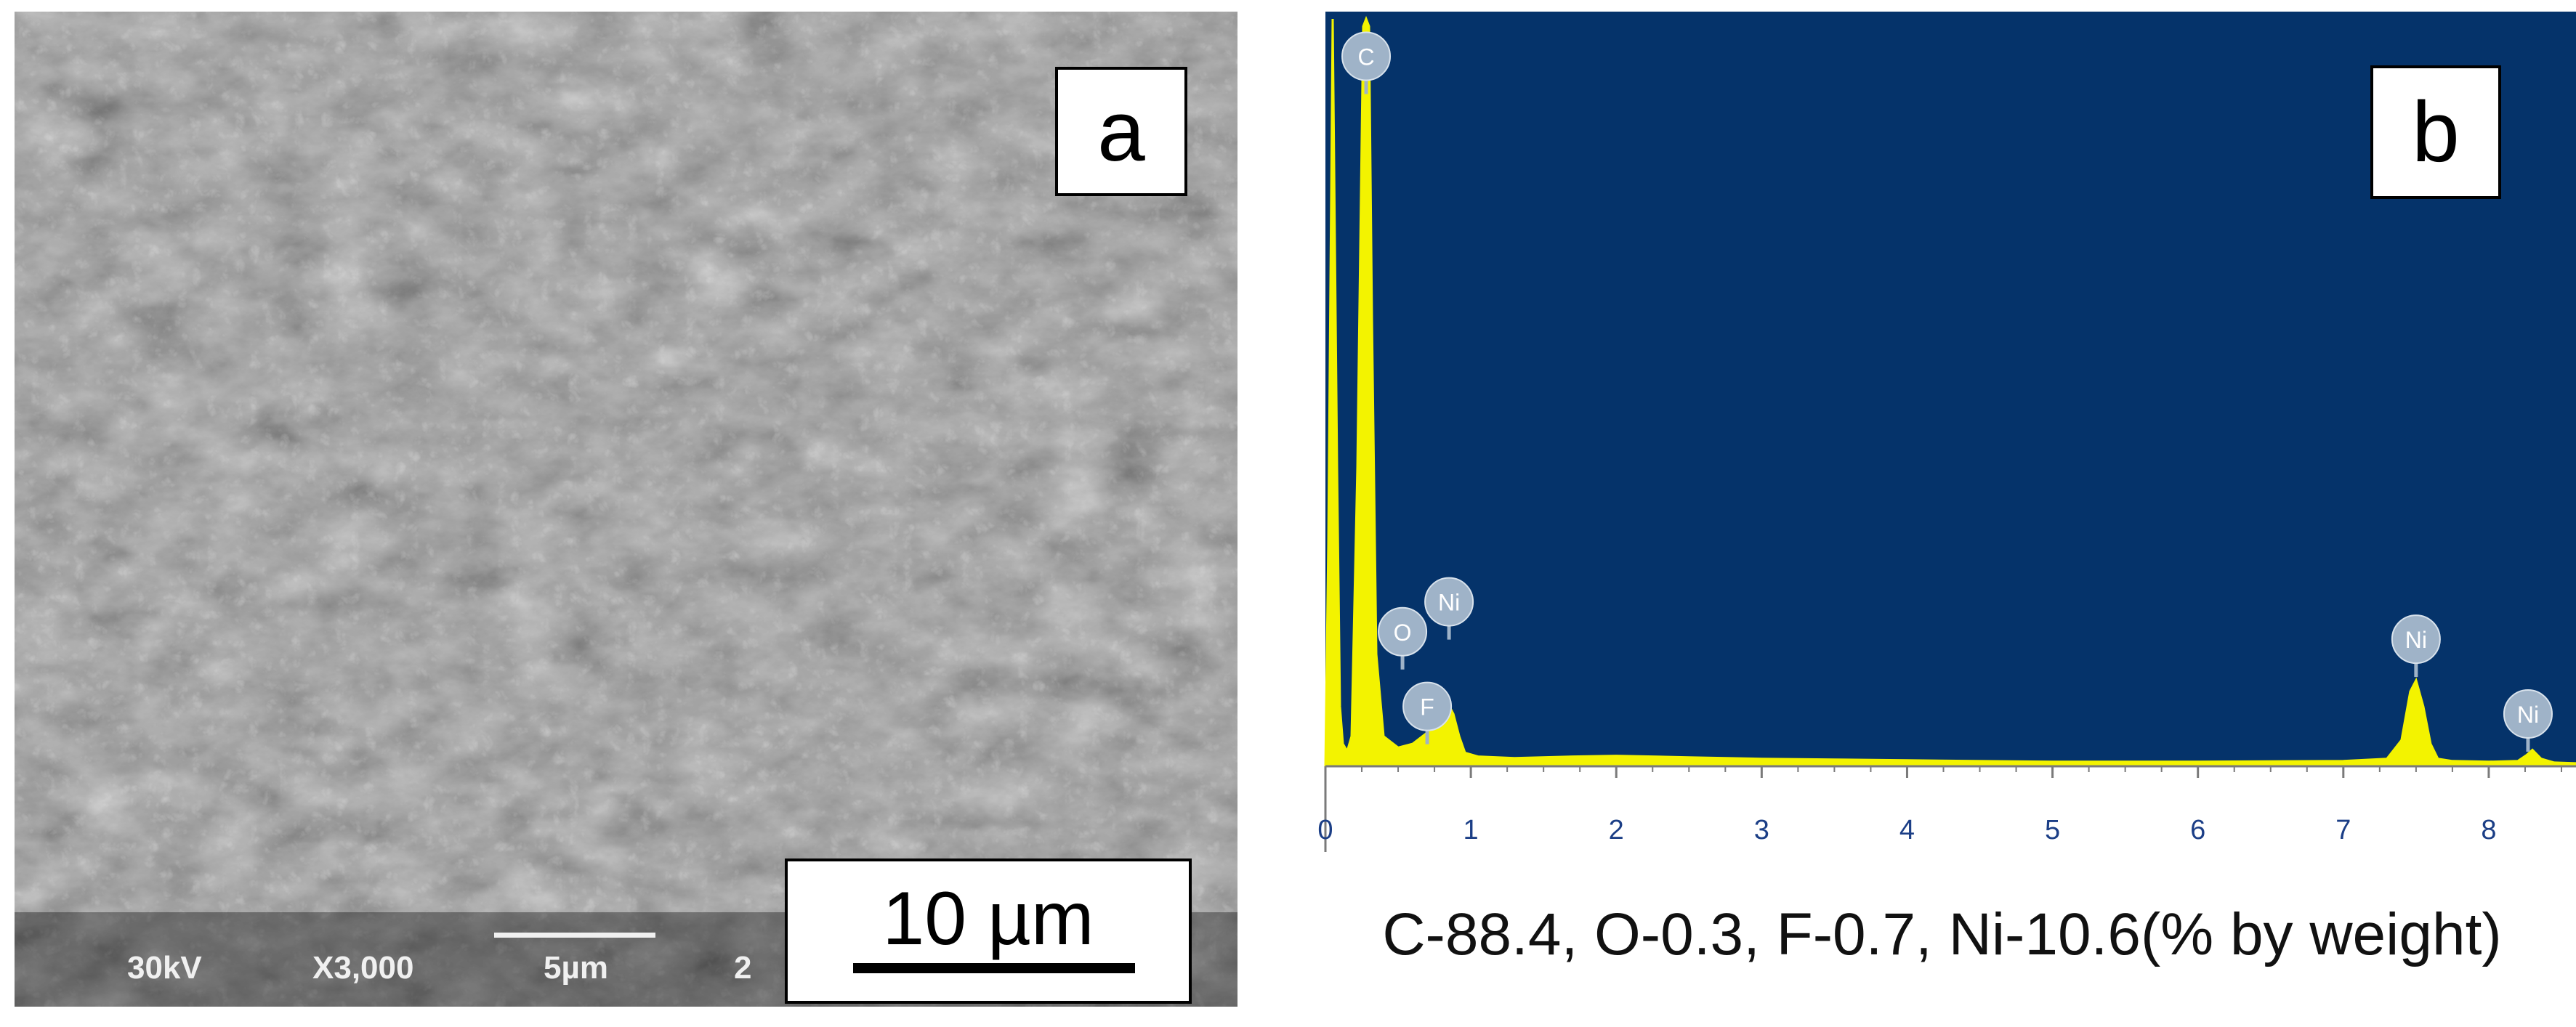  Describe the element at coordinates (2488, 830) in the screenshot. I see `x-tick-label: 8` at that location.